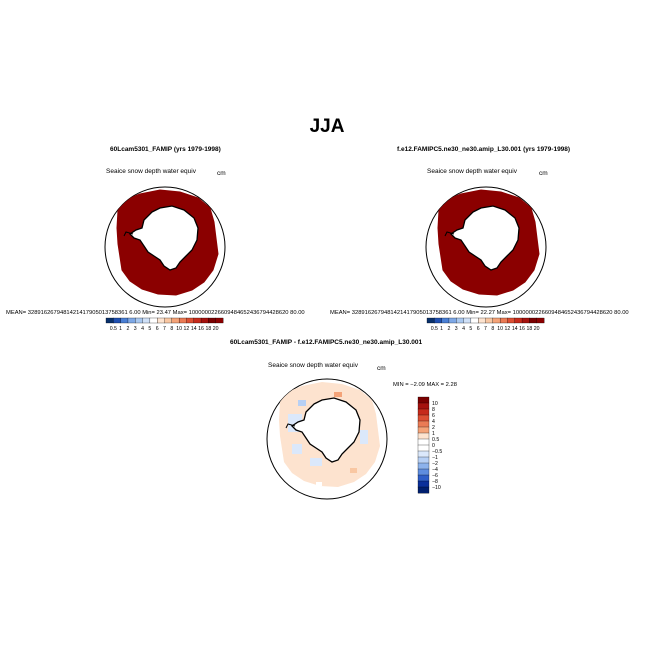  What do you see at coordinates (313, 365) in the screenshot?
I see `diff-variable-label: Seaice snow depth water equiv` at bounding box center [313, 365].